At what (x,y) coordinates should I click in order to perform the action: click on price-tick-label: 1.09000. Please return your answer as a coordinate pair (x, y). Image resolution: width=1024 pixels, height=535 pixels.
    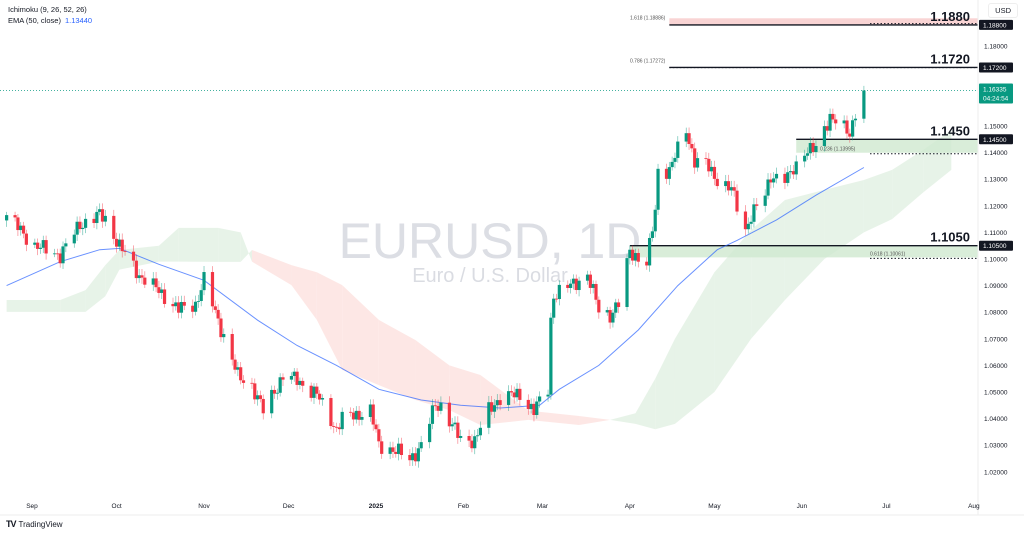
    Looking at the image, I should click on (996, 286).